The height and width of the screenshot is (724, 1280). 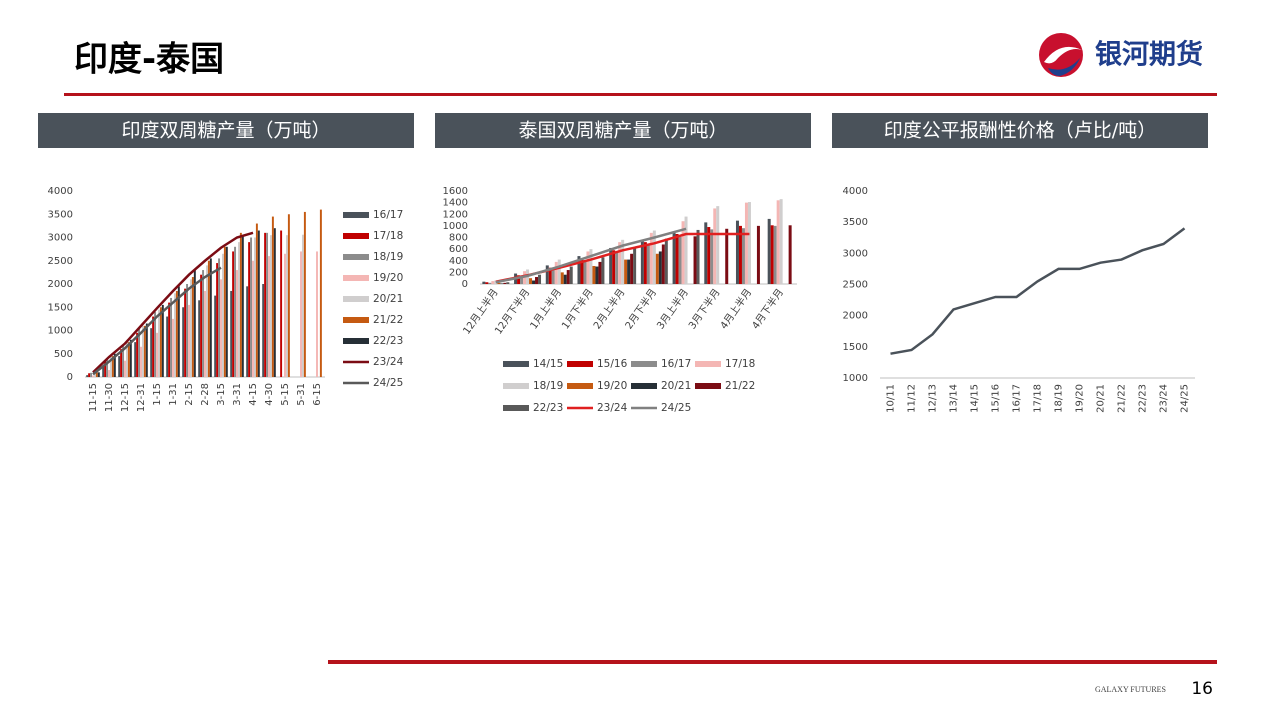 What do you see at coordinates (912, 398) in the screenshot?
I see `x-tick-label: 11/12` at bounding box center [912, 398].